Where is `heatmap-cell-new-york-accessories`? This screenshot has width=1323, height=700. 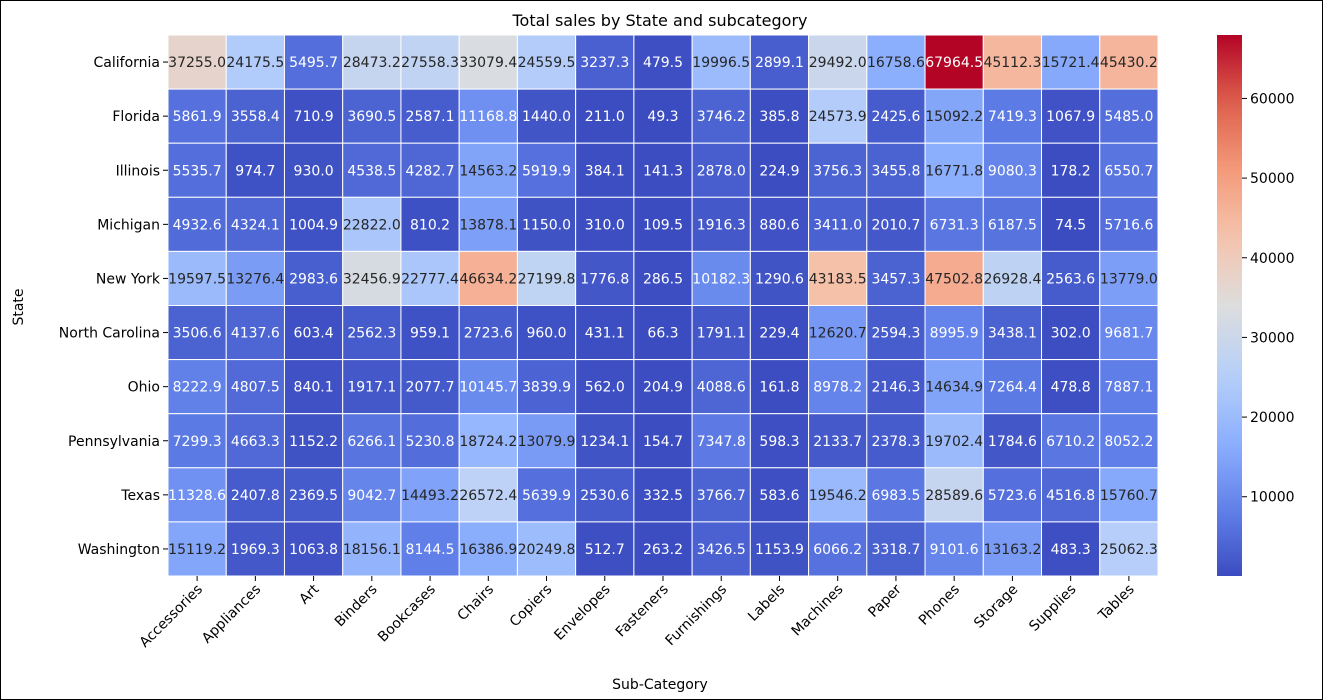
heatmap-cell-new-york-accessories is located at coordinates (197, 278).